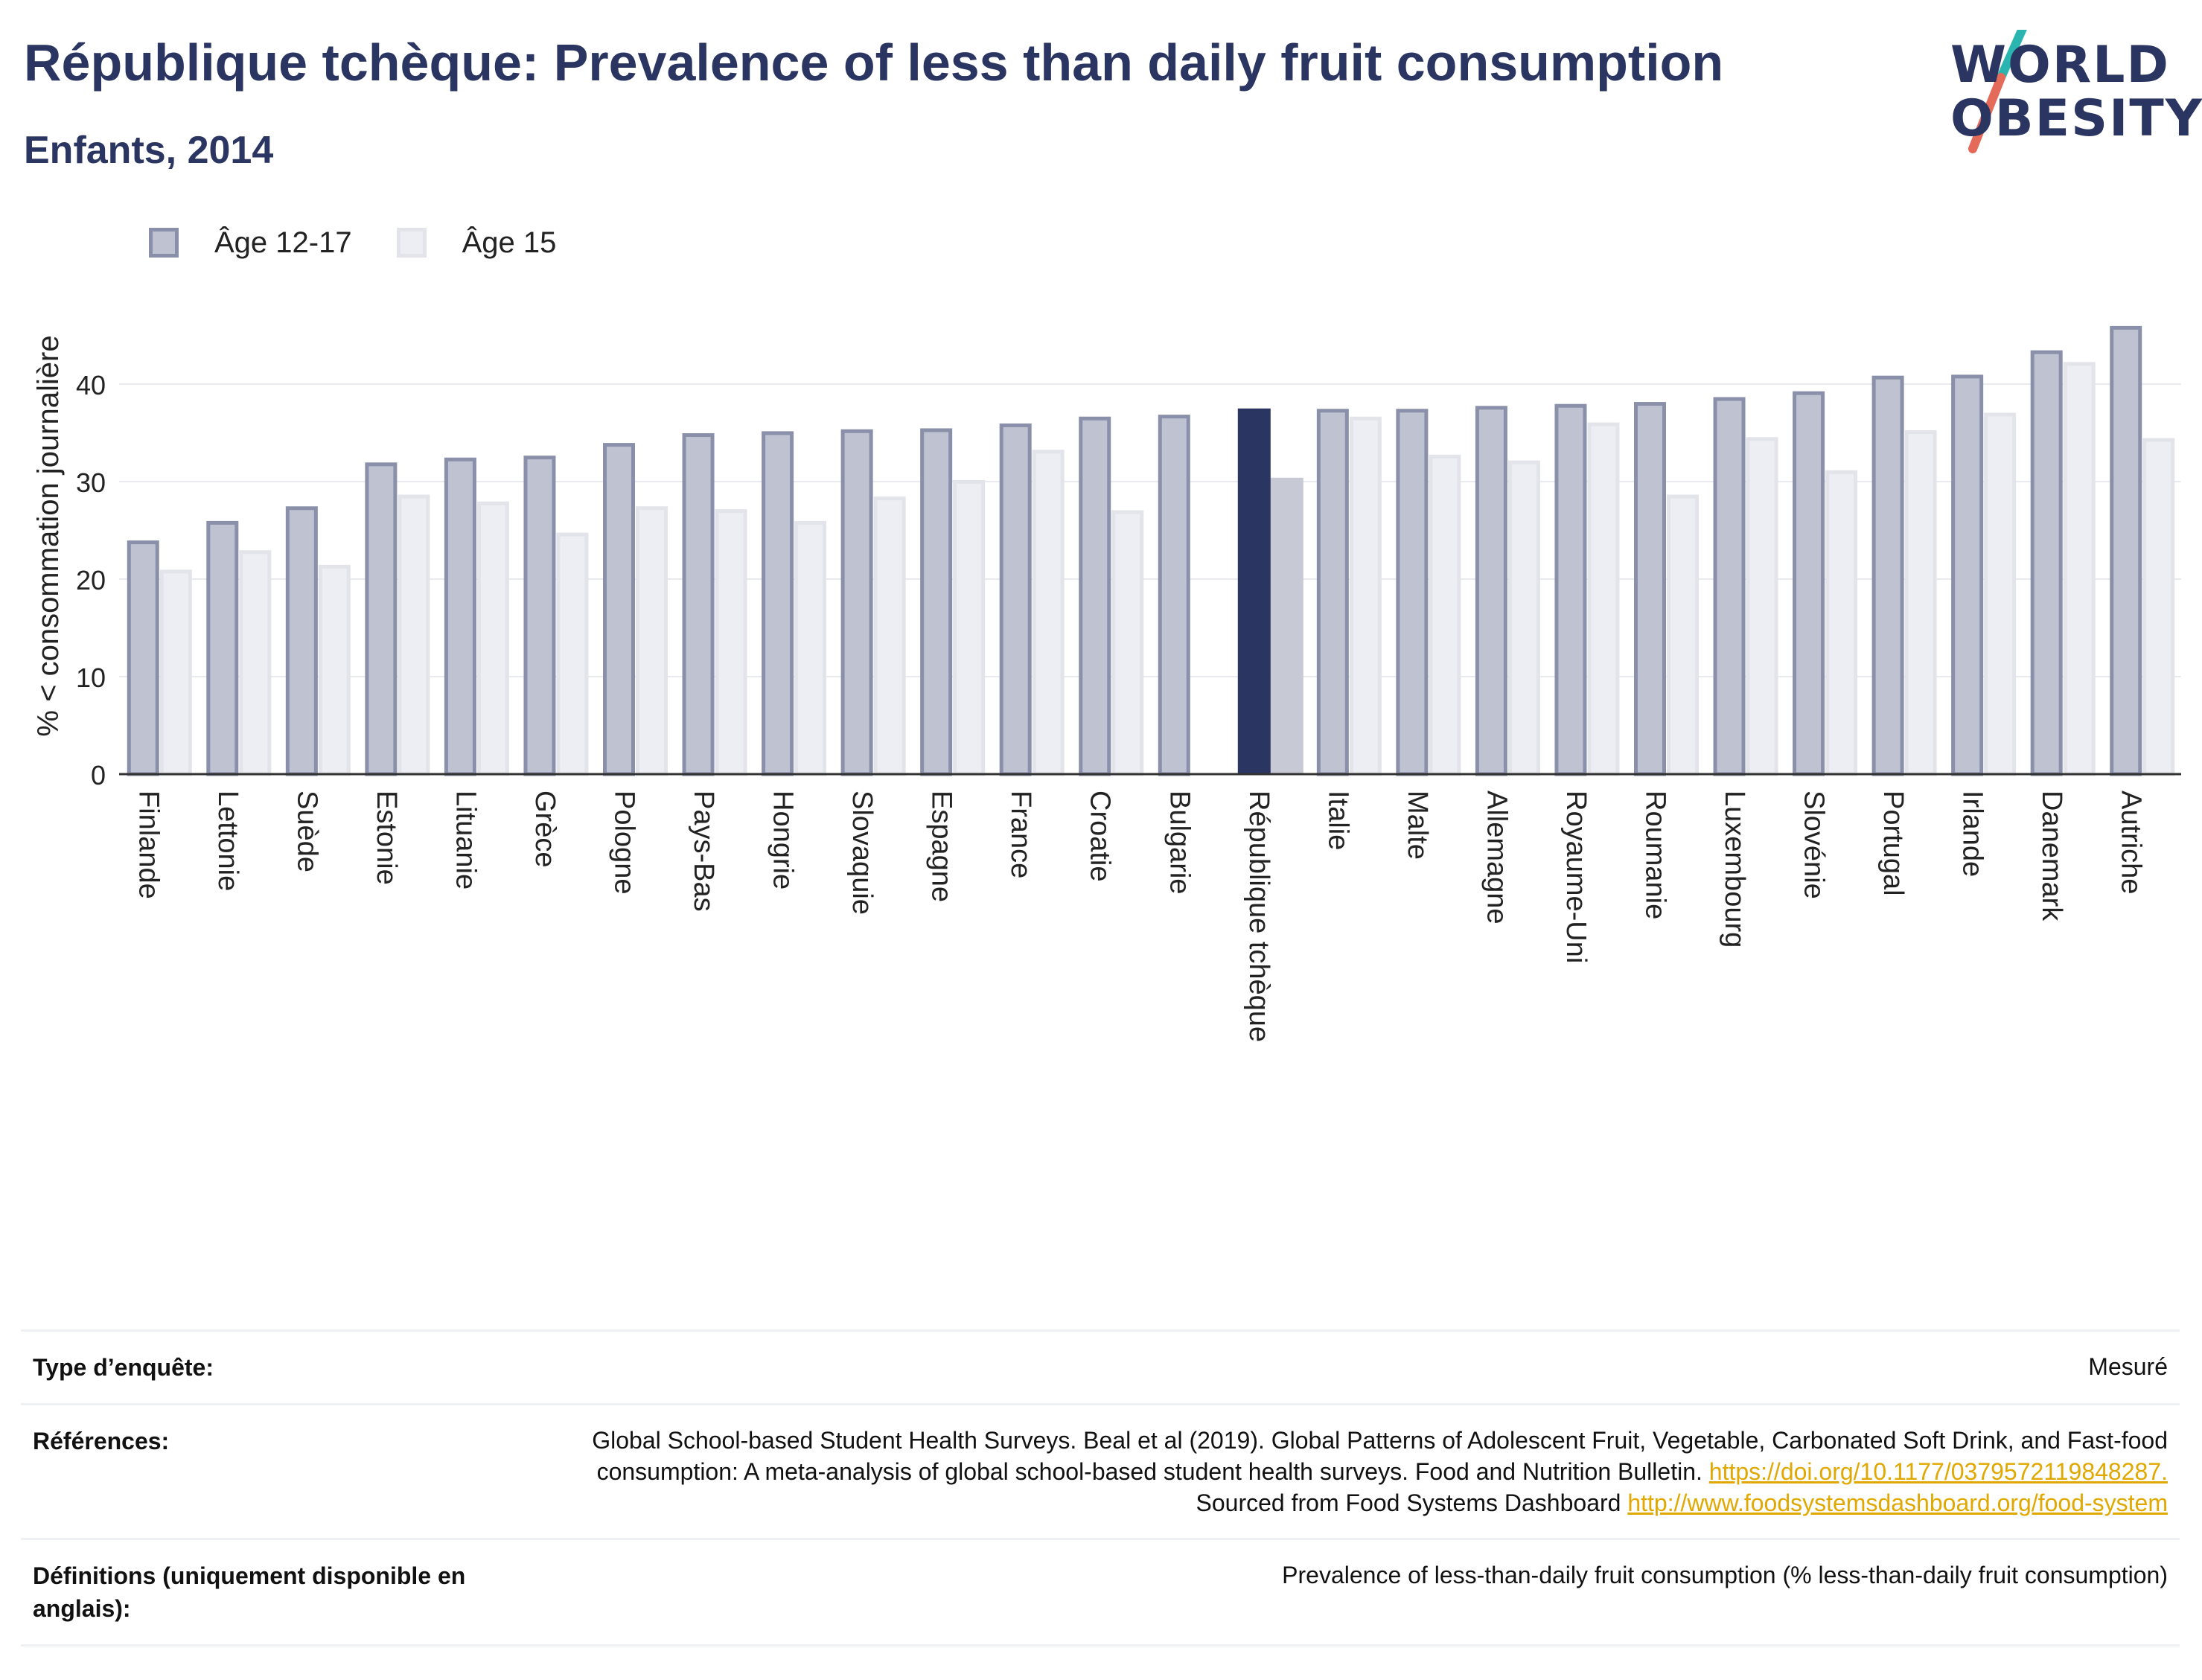 This screenshot has height=1680, width=2202. I want to click on legend-label: Âge 12-17, so click(283, 242).